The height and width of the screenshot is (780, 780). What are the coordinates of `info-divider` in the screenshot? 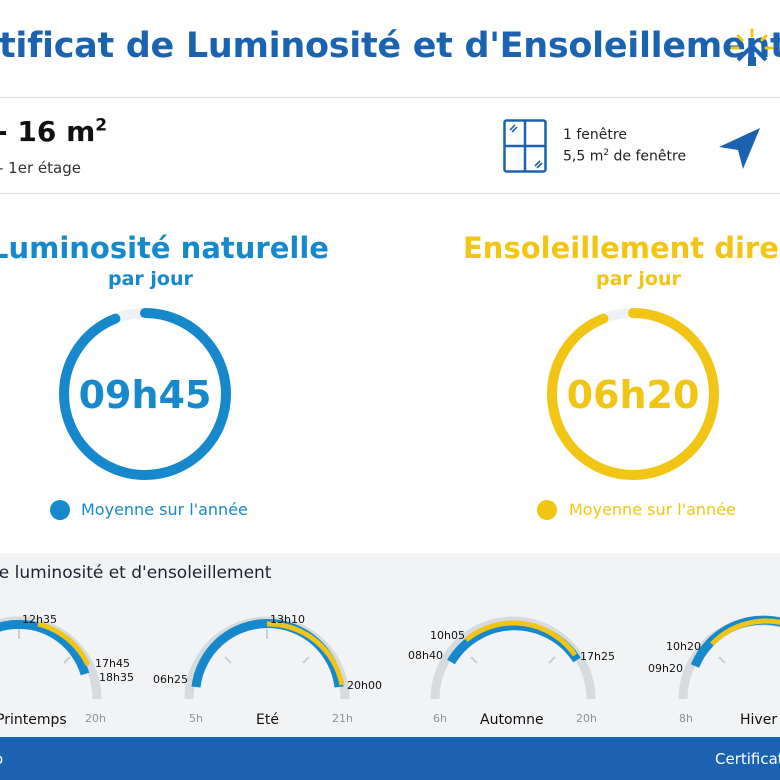 It's located at (390, 193).